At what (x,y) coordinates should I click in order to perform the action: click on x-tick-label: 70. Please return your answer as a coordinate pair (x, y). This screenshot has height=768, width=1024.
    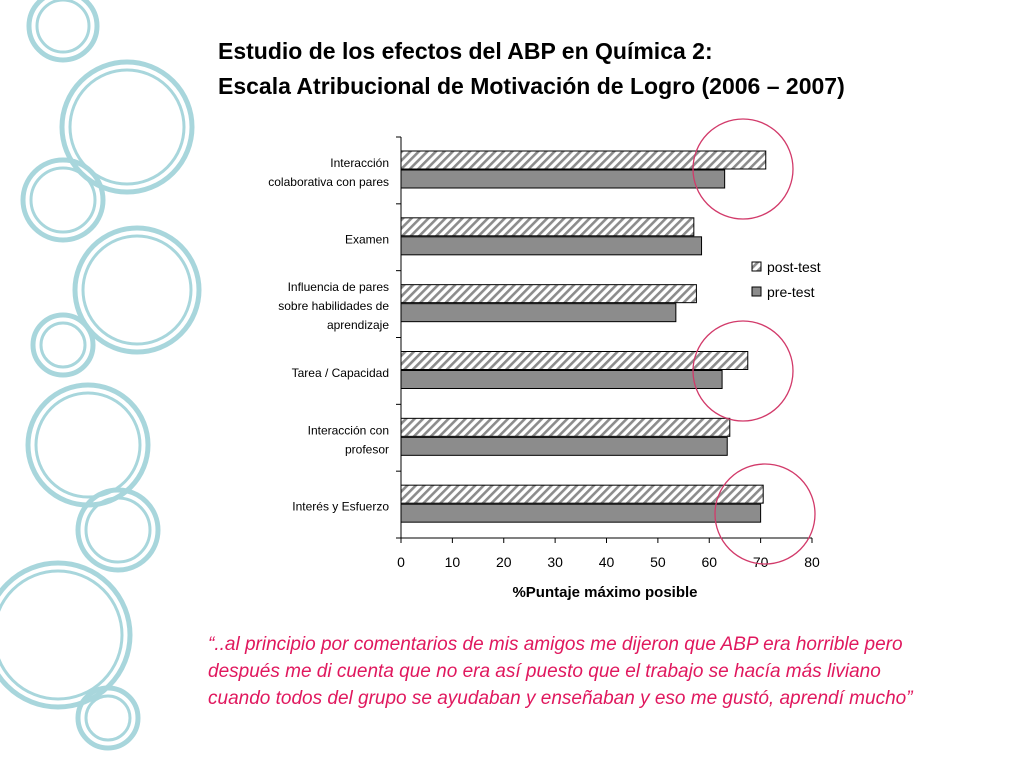
    Looking at the image, I should click on (761, 562).